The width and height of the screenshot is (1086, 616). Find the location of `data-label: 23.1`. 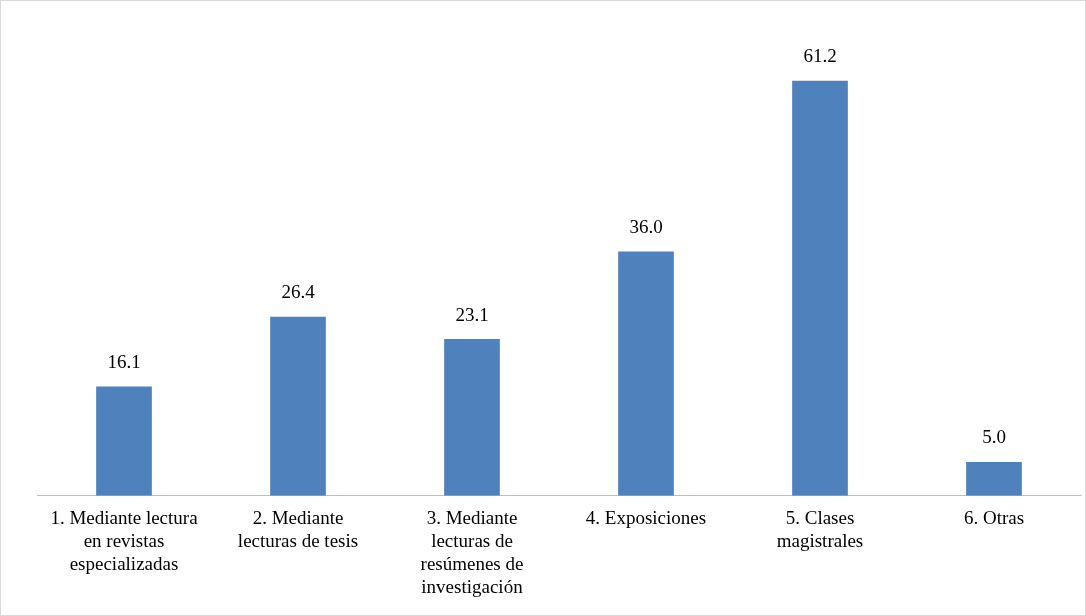

data-label: 23.1 is located at coordinates (472, 314).